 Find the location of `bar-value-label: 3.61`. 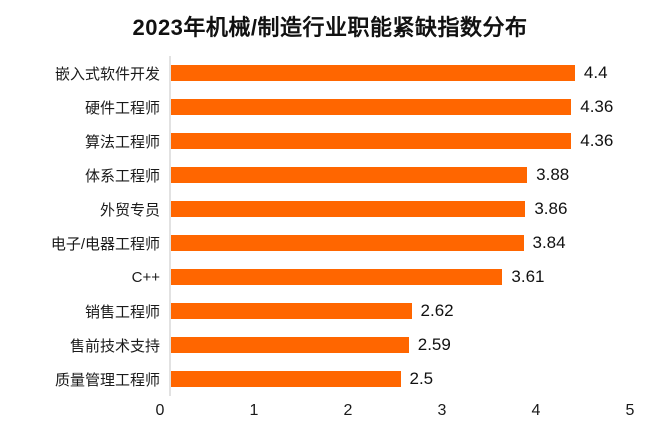

bar-value-label: 3.61 is located at coordinates (528, 276).